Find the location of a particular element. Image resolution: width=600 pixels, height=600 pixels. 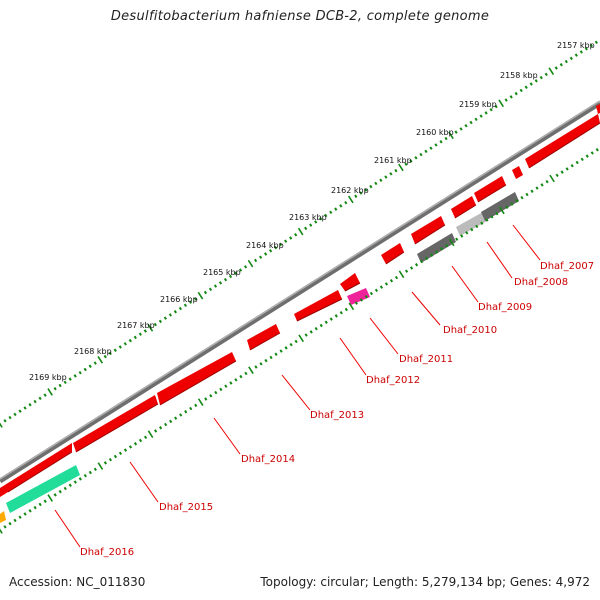

gene-label: Dhaf_2011 is located at coordinates (426, 359).